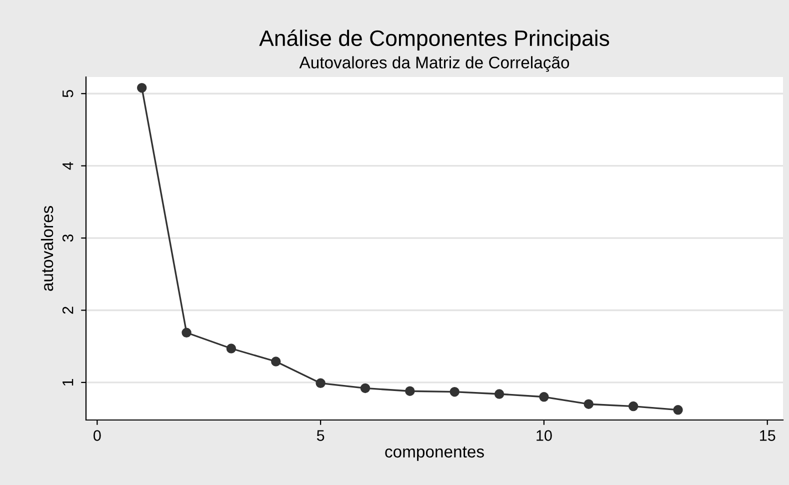 This screenshot has width=789, height=485. Describe the element at coordinates (68, 382) in the screenshot. I see `y-tick-label: 1` at that location.